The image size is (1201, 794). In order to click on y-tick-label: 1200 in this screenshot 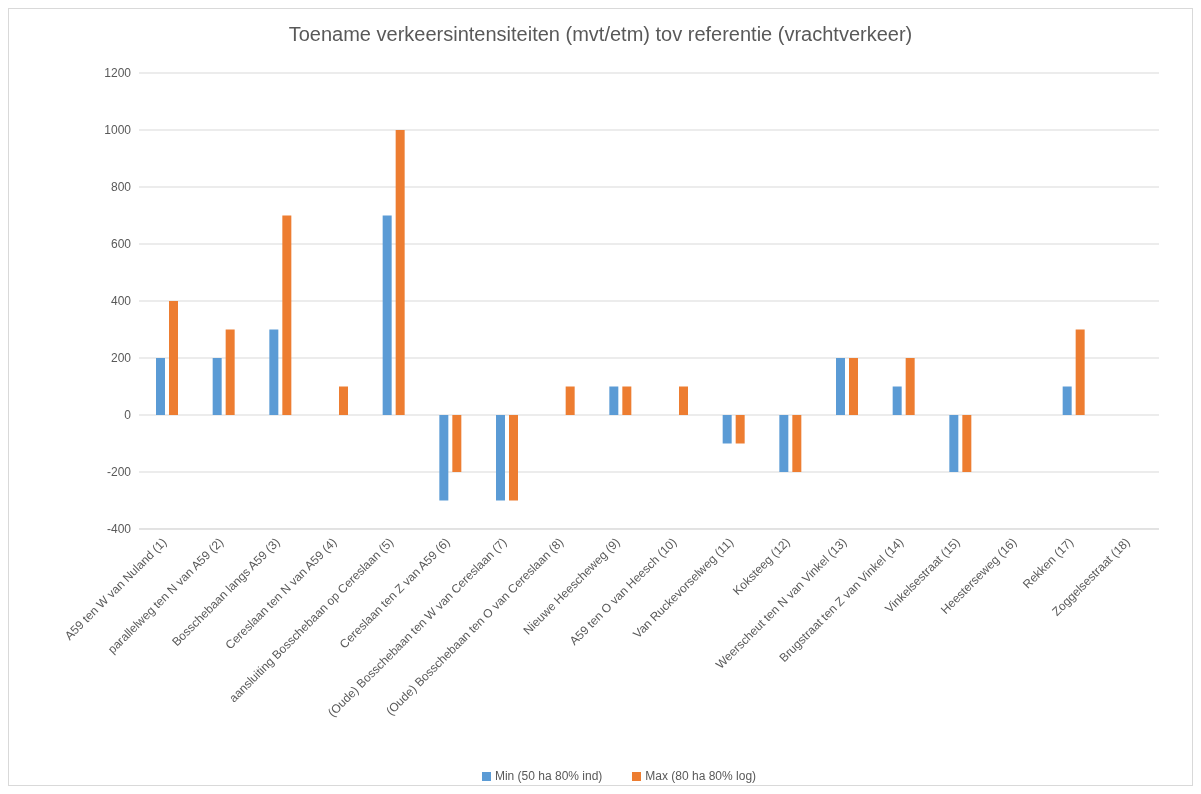, I will do `click(118, 73)`.